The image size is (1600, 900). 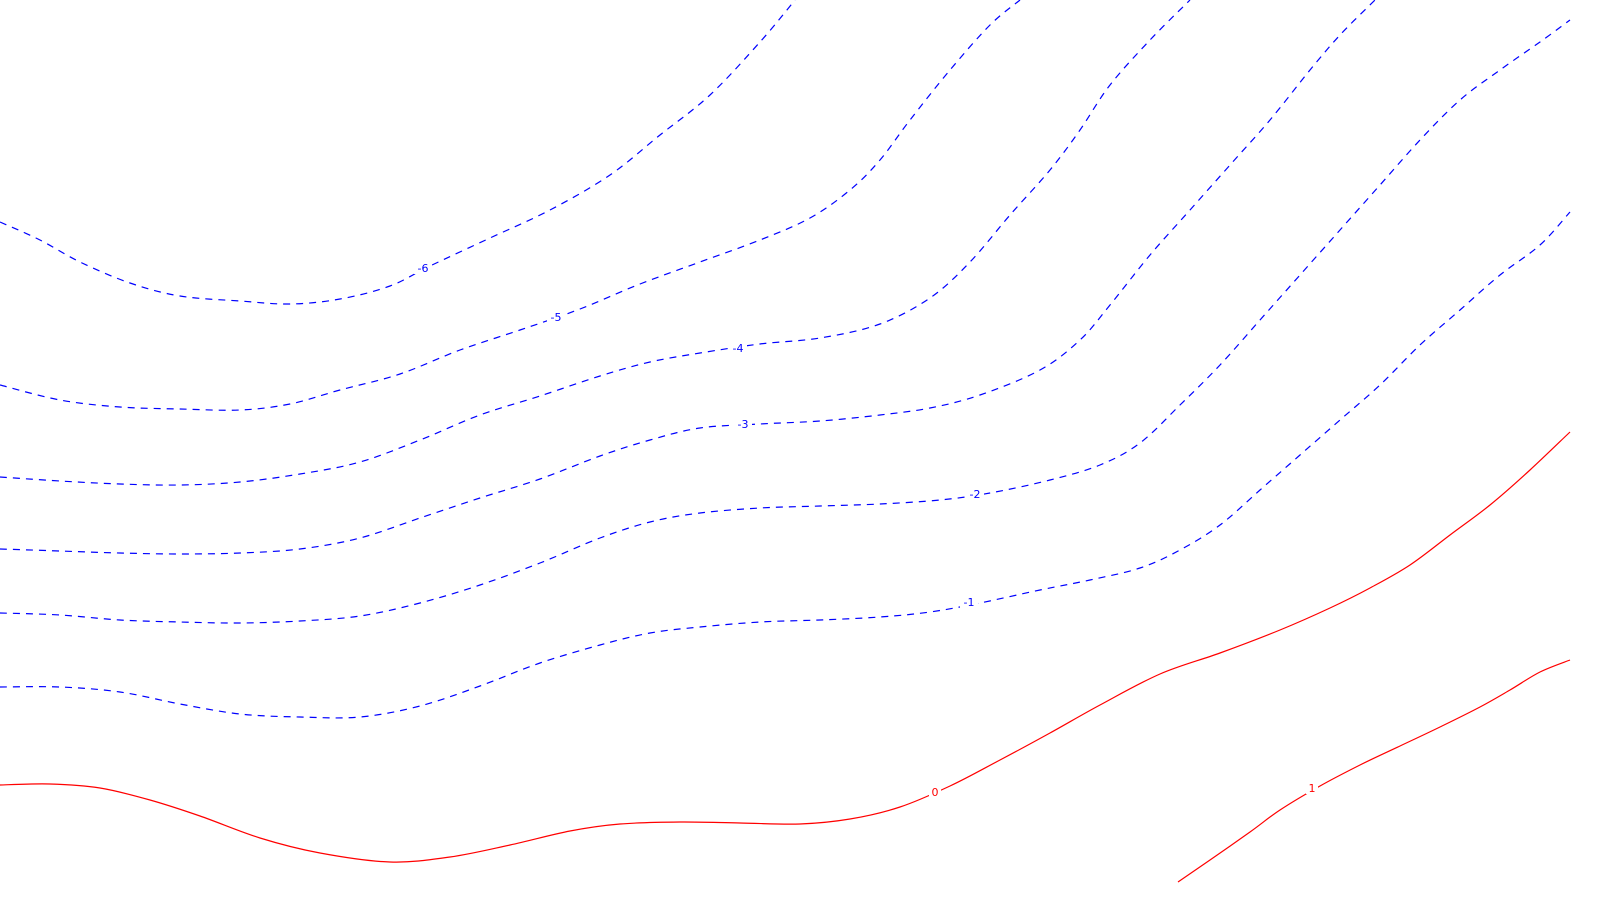 I want to click on contour-label: -1, so click(x=969, y=602).